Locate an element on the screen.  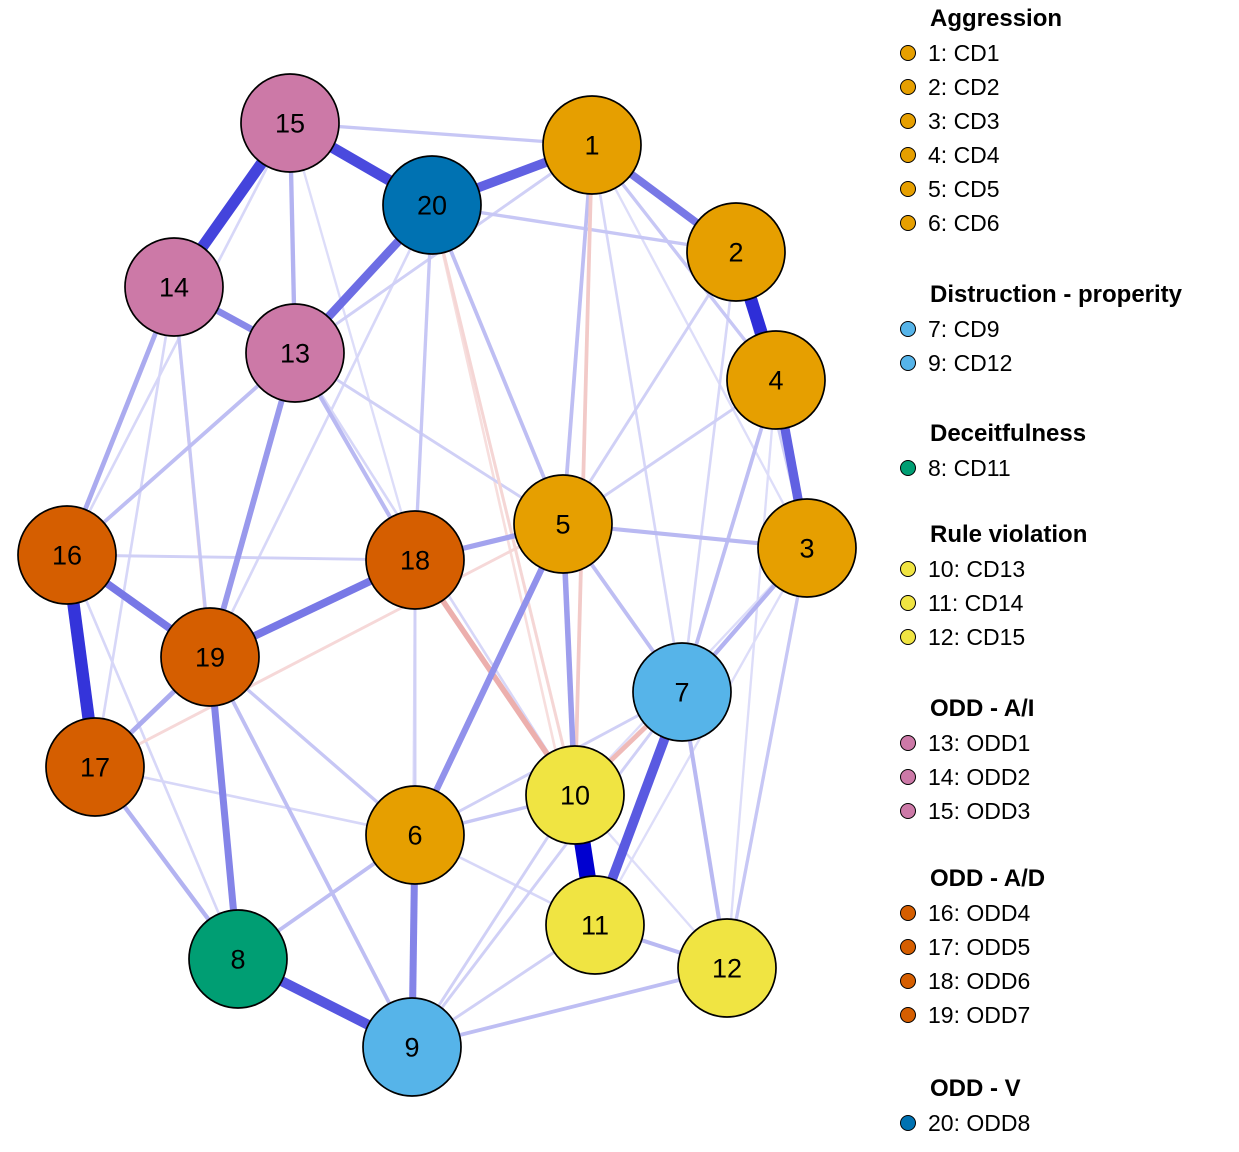
legend-section-title: Distruction - properity is located at coordinates (1056, 294).